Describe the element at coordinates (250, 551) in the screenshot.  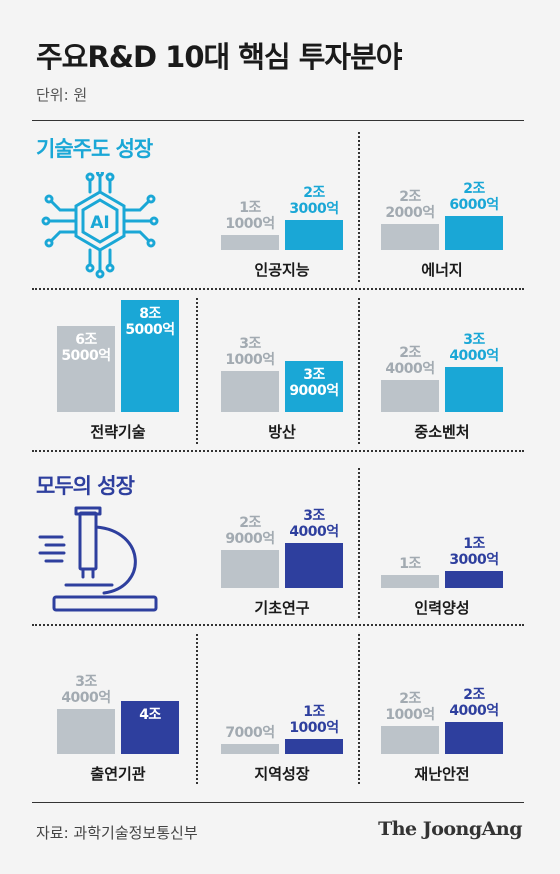
I see `bar-prior: 2조 9000억` at that location.